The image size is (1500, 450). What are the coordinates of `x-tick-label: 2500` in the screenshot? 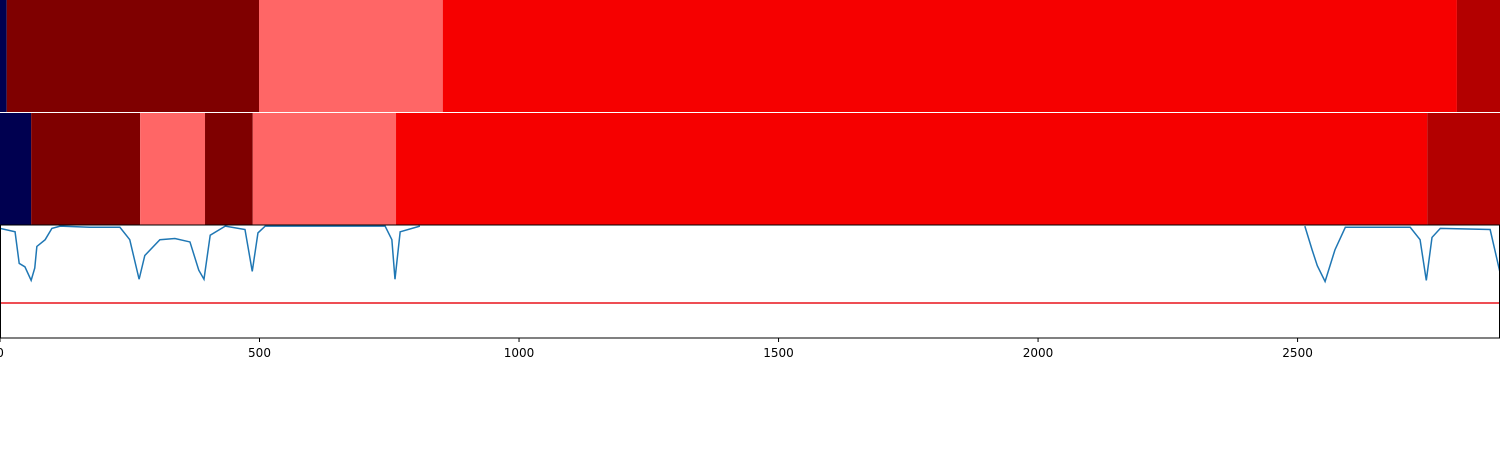 It's located at (1297, 353).